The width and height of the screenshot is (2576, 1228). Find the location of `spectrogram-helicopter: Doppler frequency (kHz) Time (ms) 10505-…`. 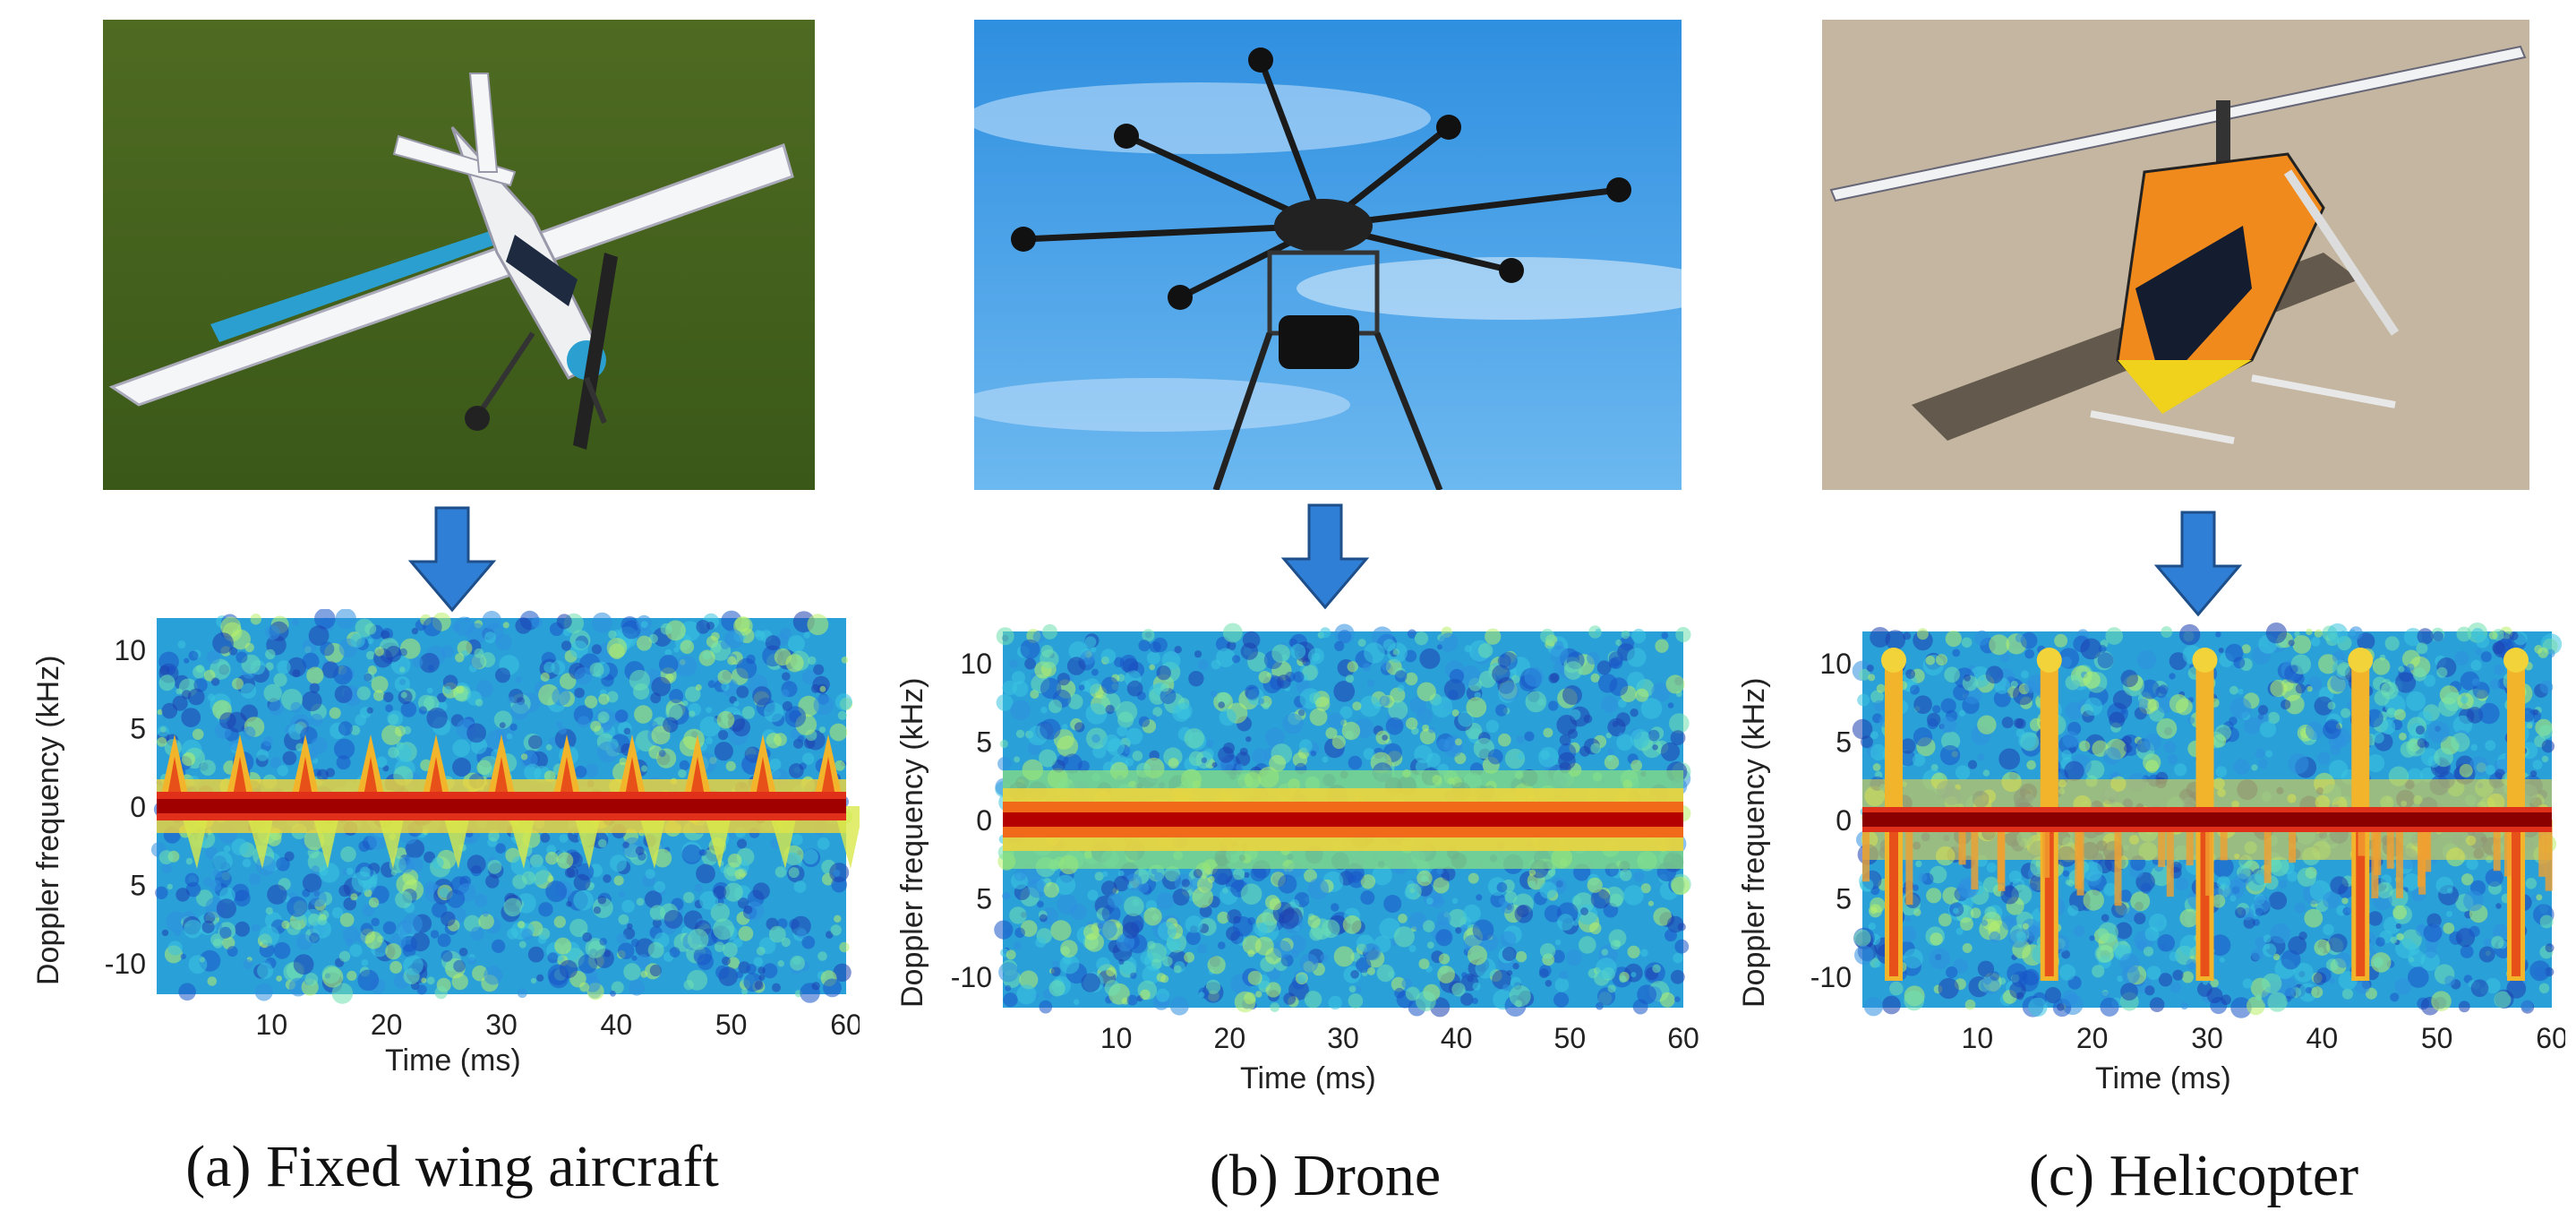

spectrogram-helicopter: Doppler frequency (kHz) Time (ms) 10505-… is located at coordinates (2151, 859).